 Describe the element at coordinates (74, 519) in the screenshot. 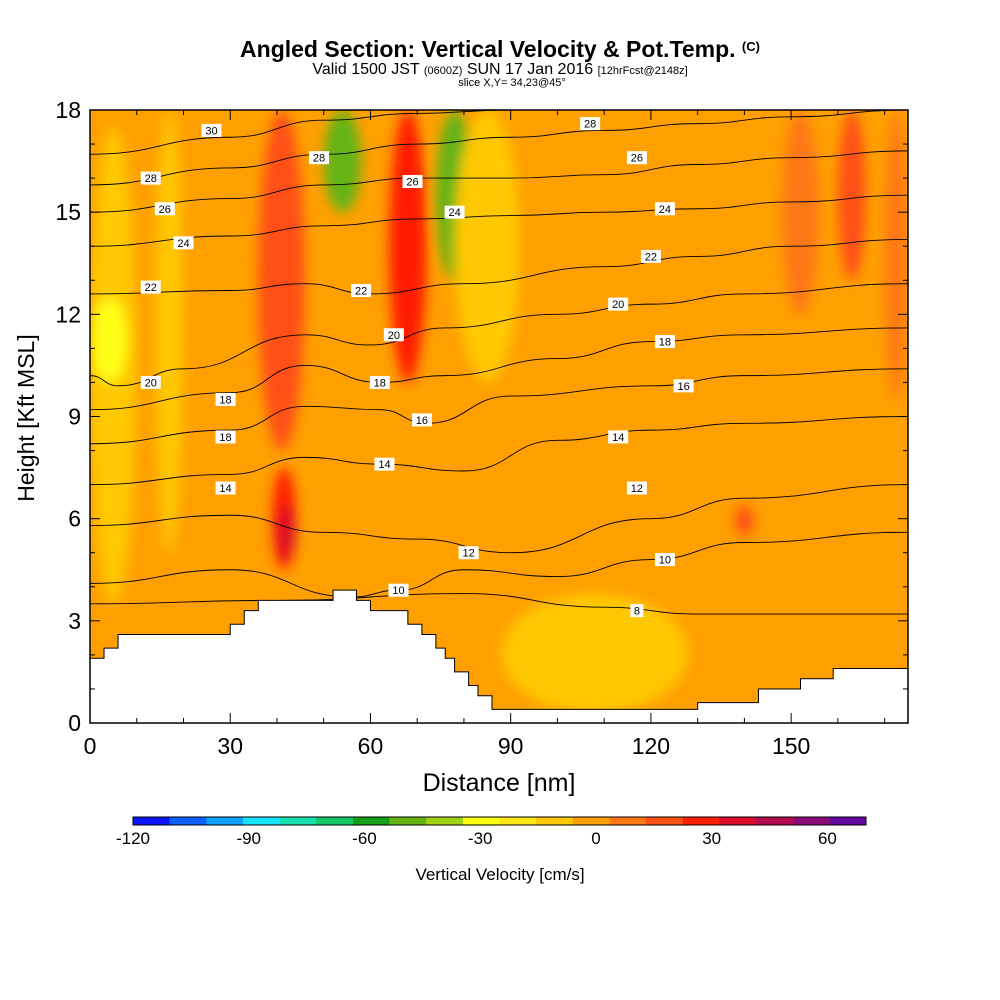

I see `y-tick-label: 6` at that location.